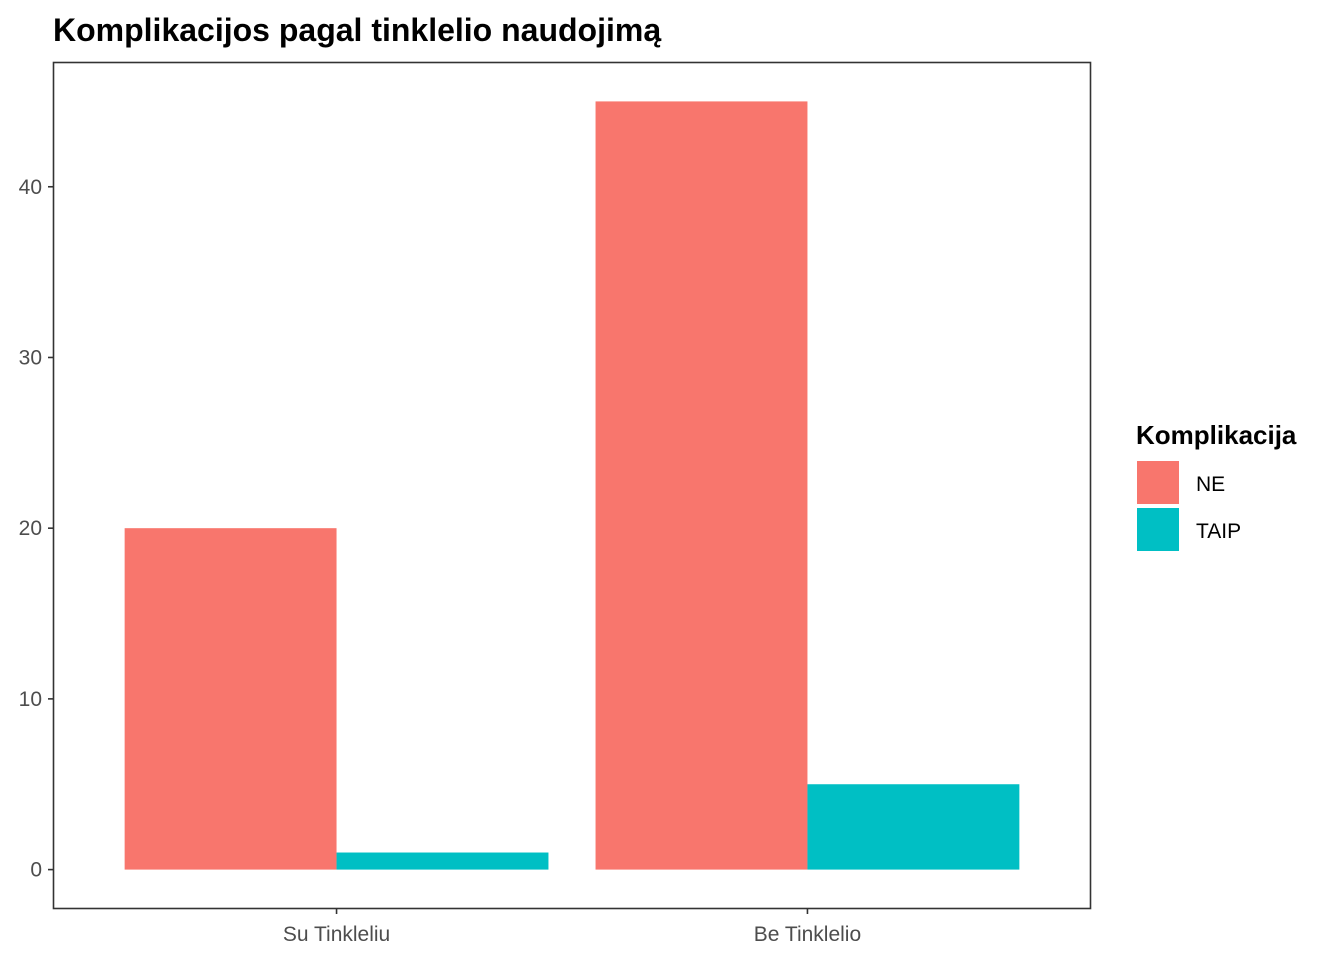  I want to click on x-tick-label: Be Tinklelio, so click(807, 934).